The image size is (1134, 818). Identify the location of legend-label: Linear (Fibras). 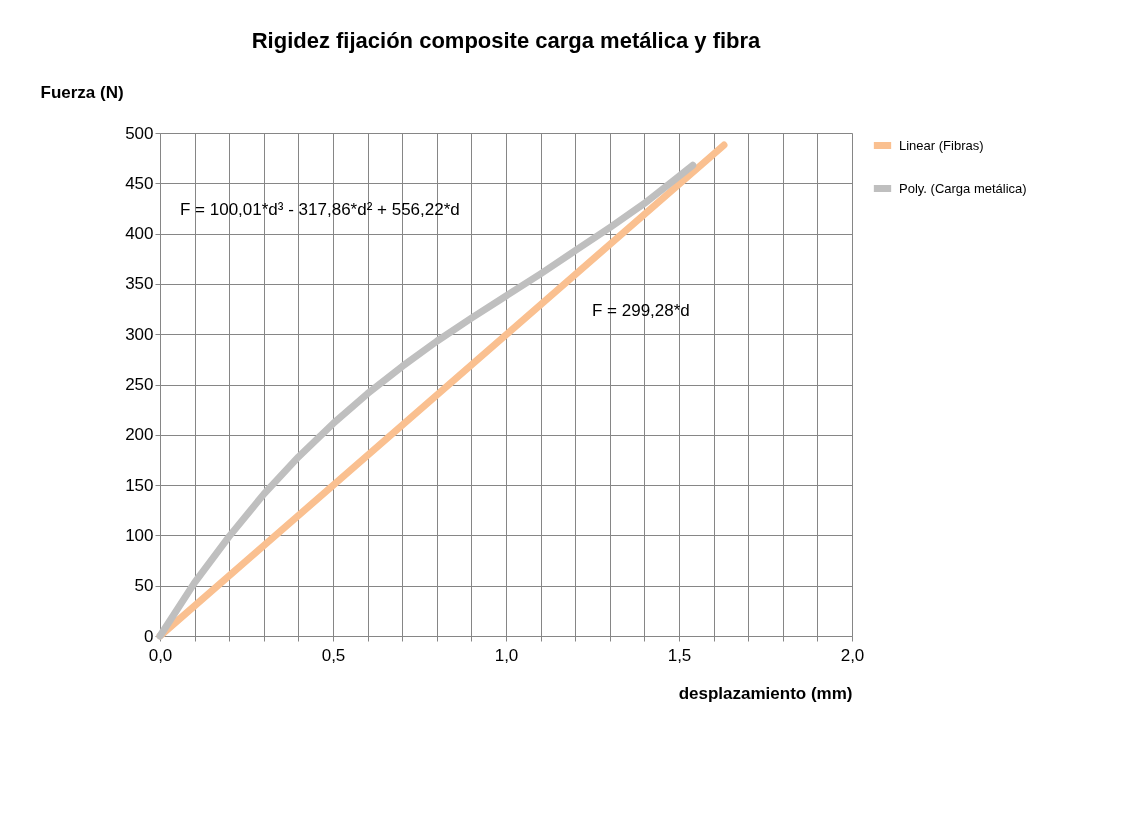
(941, 145).